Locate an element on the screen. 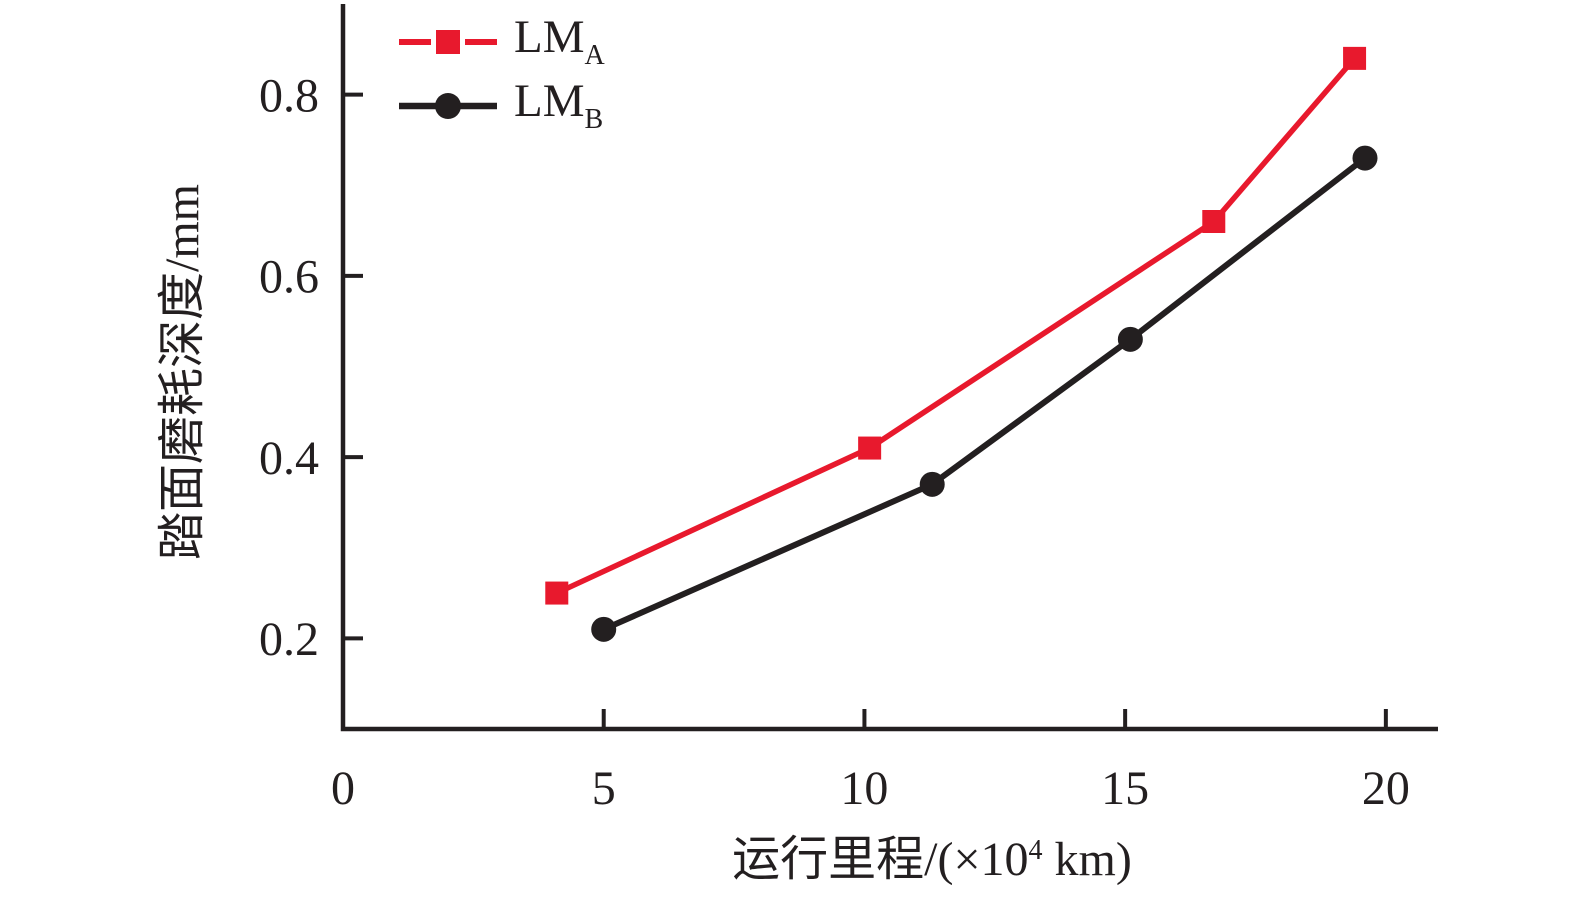  x-tick-label: 10 is located at coordinates (864, 788).